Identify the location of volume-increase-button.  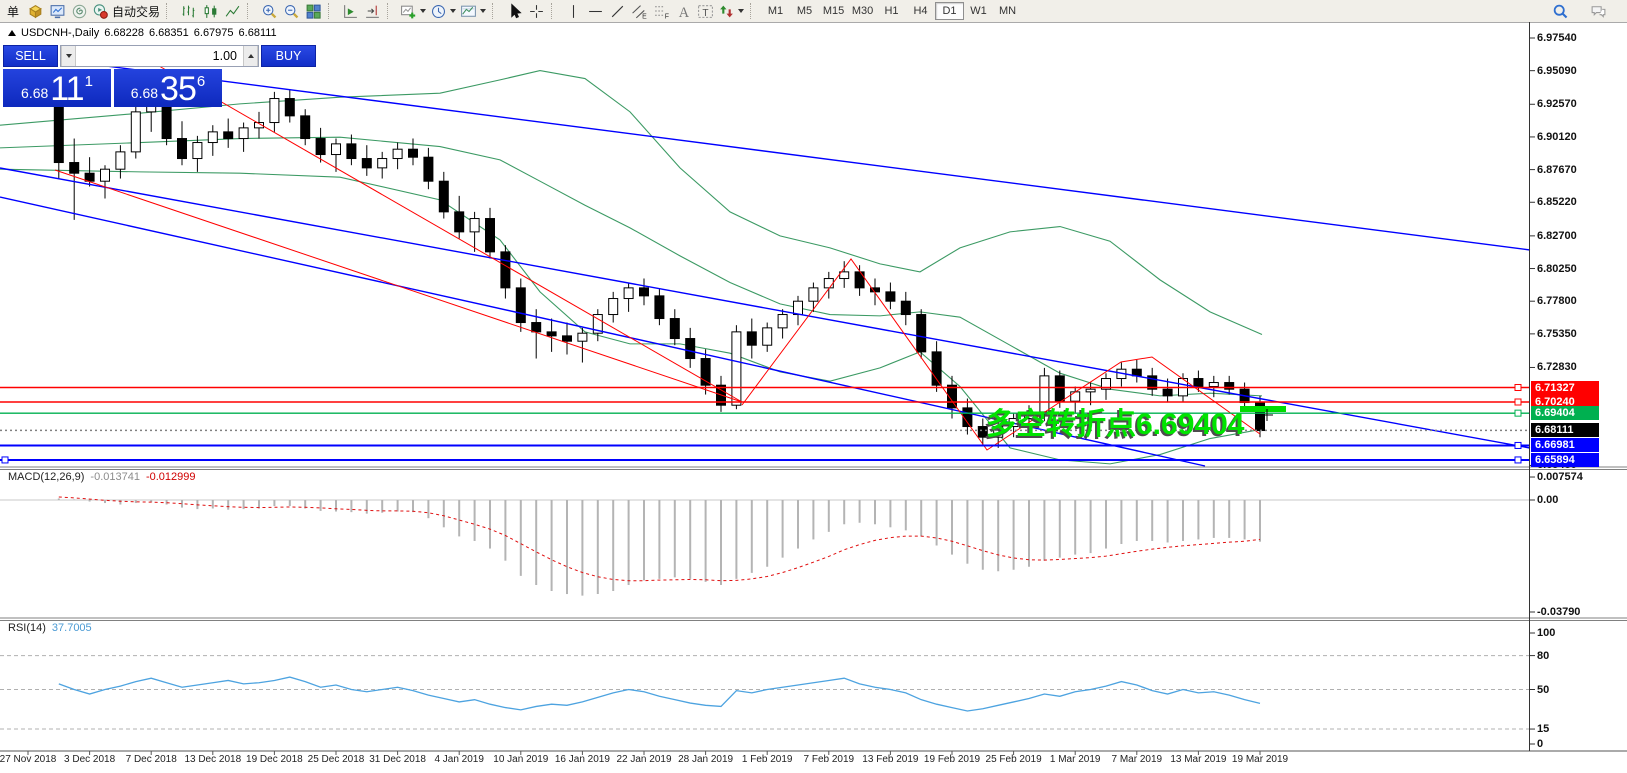
(250, 56).